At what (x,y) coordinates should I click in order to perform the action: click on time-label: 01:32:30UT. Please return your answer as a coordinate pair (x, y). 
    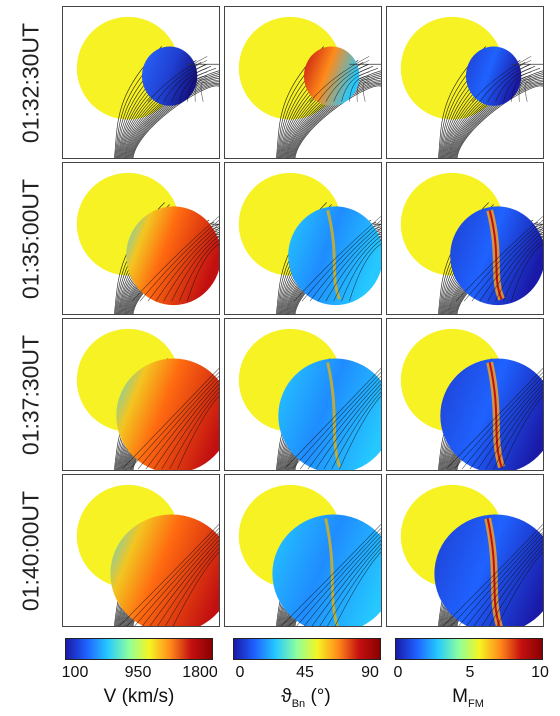
    Looking at the image, I should click on (30, 82).